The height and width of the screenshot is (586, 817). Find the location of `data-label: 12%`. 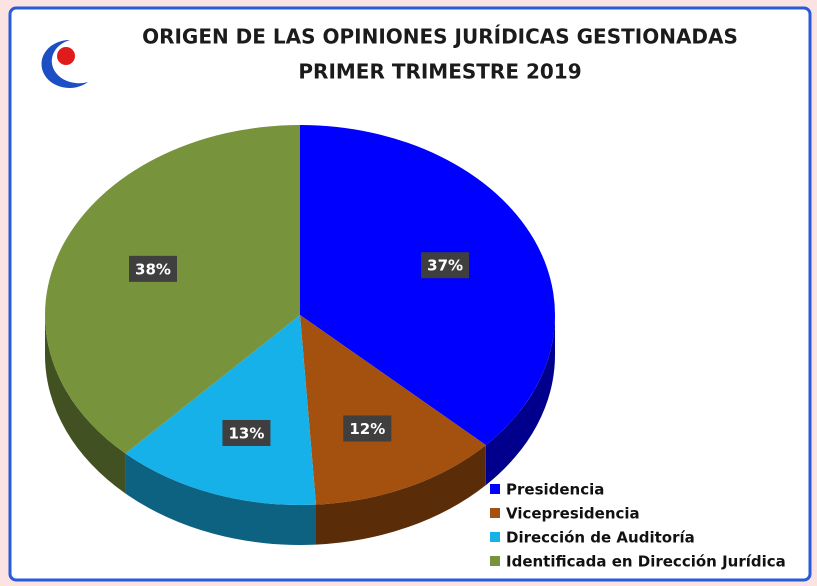

data-label: 12% is located at coordinates (367, 429).